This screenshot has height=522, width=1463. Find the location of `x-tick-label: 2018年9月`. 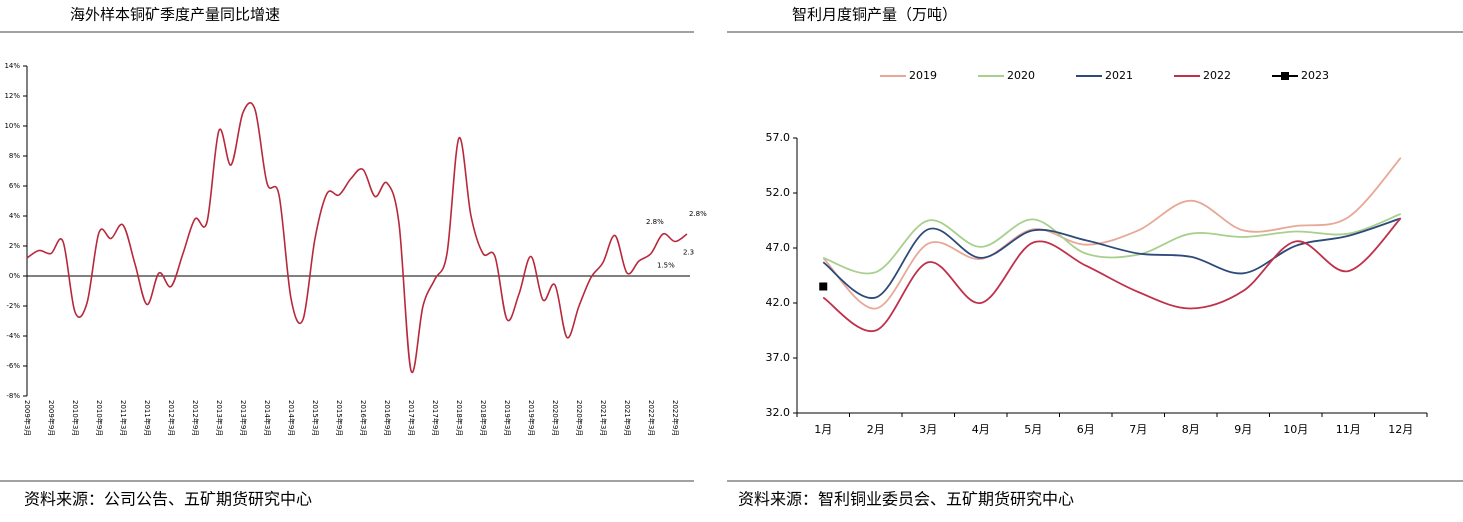

x-tick-label: 2018年9月 is located at coordinates (483, 418).